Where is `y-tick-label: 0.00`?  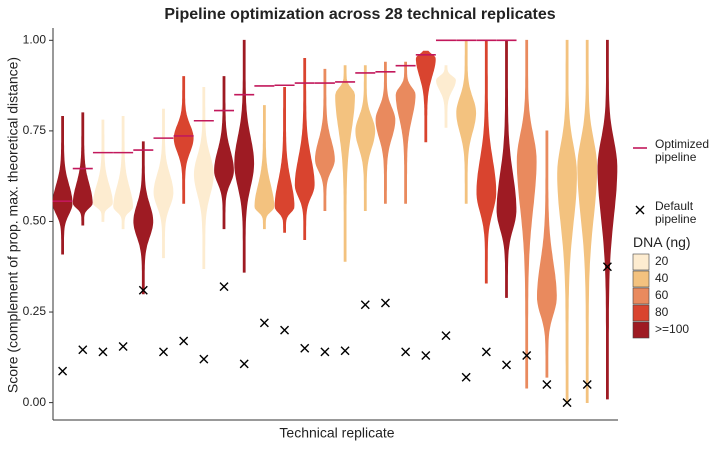 y-tick-label: 0.00 is located at coordinates (35, 402).